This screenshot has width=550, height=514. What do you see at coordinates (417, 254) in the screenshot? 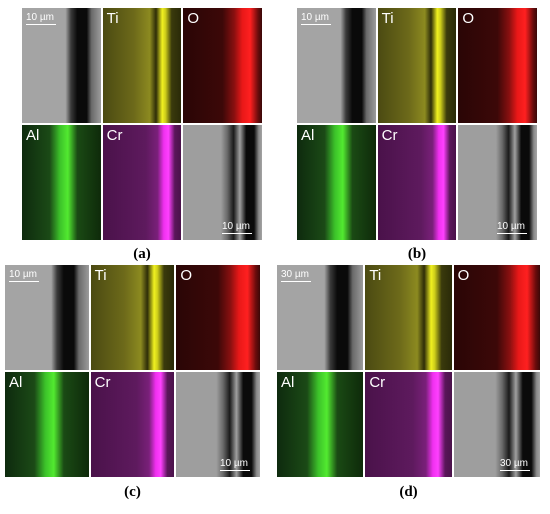
I see `panel-caption: (b)` at bounding box center [417, 254].